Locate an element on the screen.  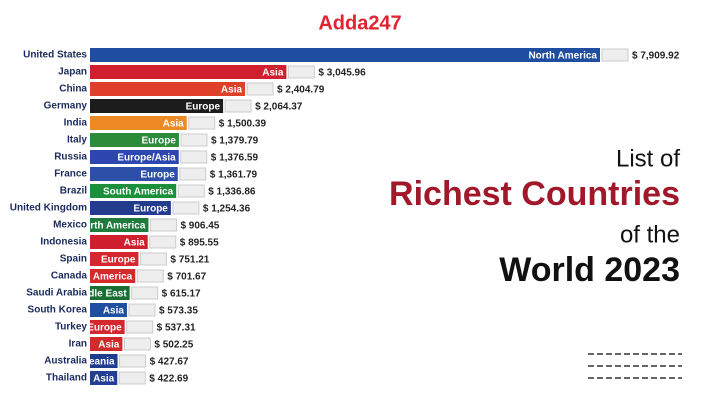
headline: Richest Countries is located at coordinates (534, 194).